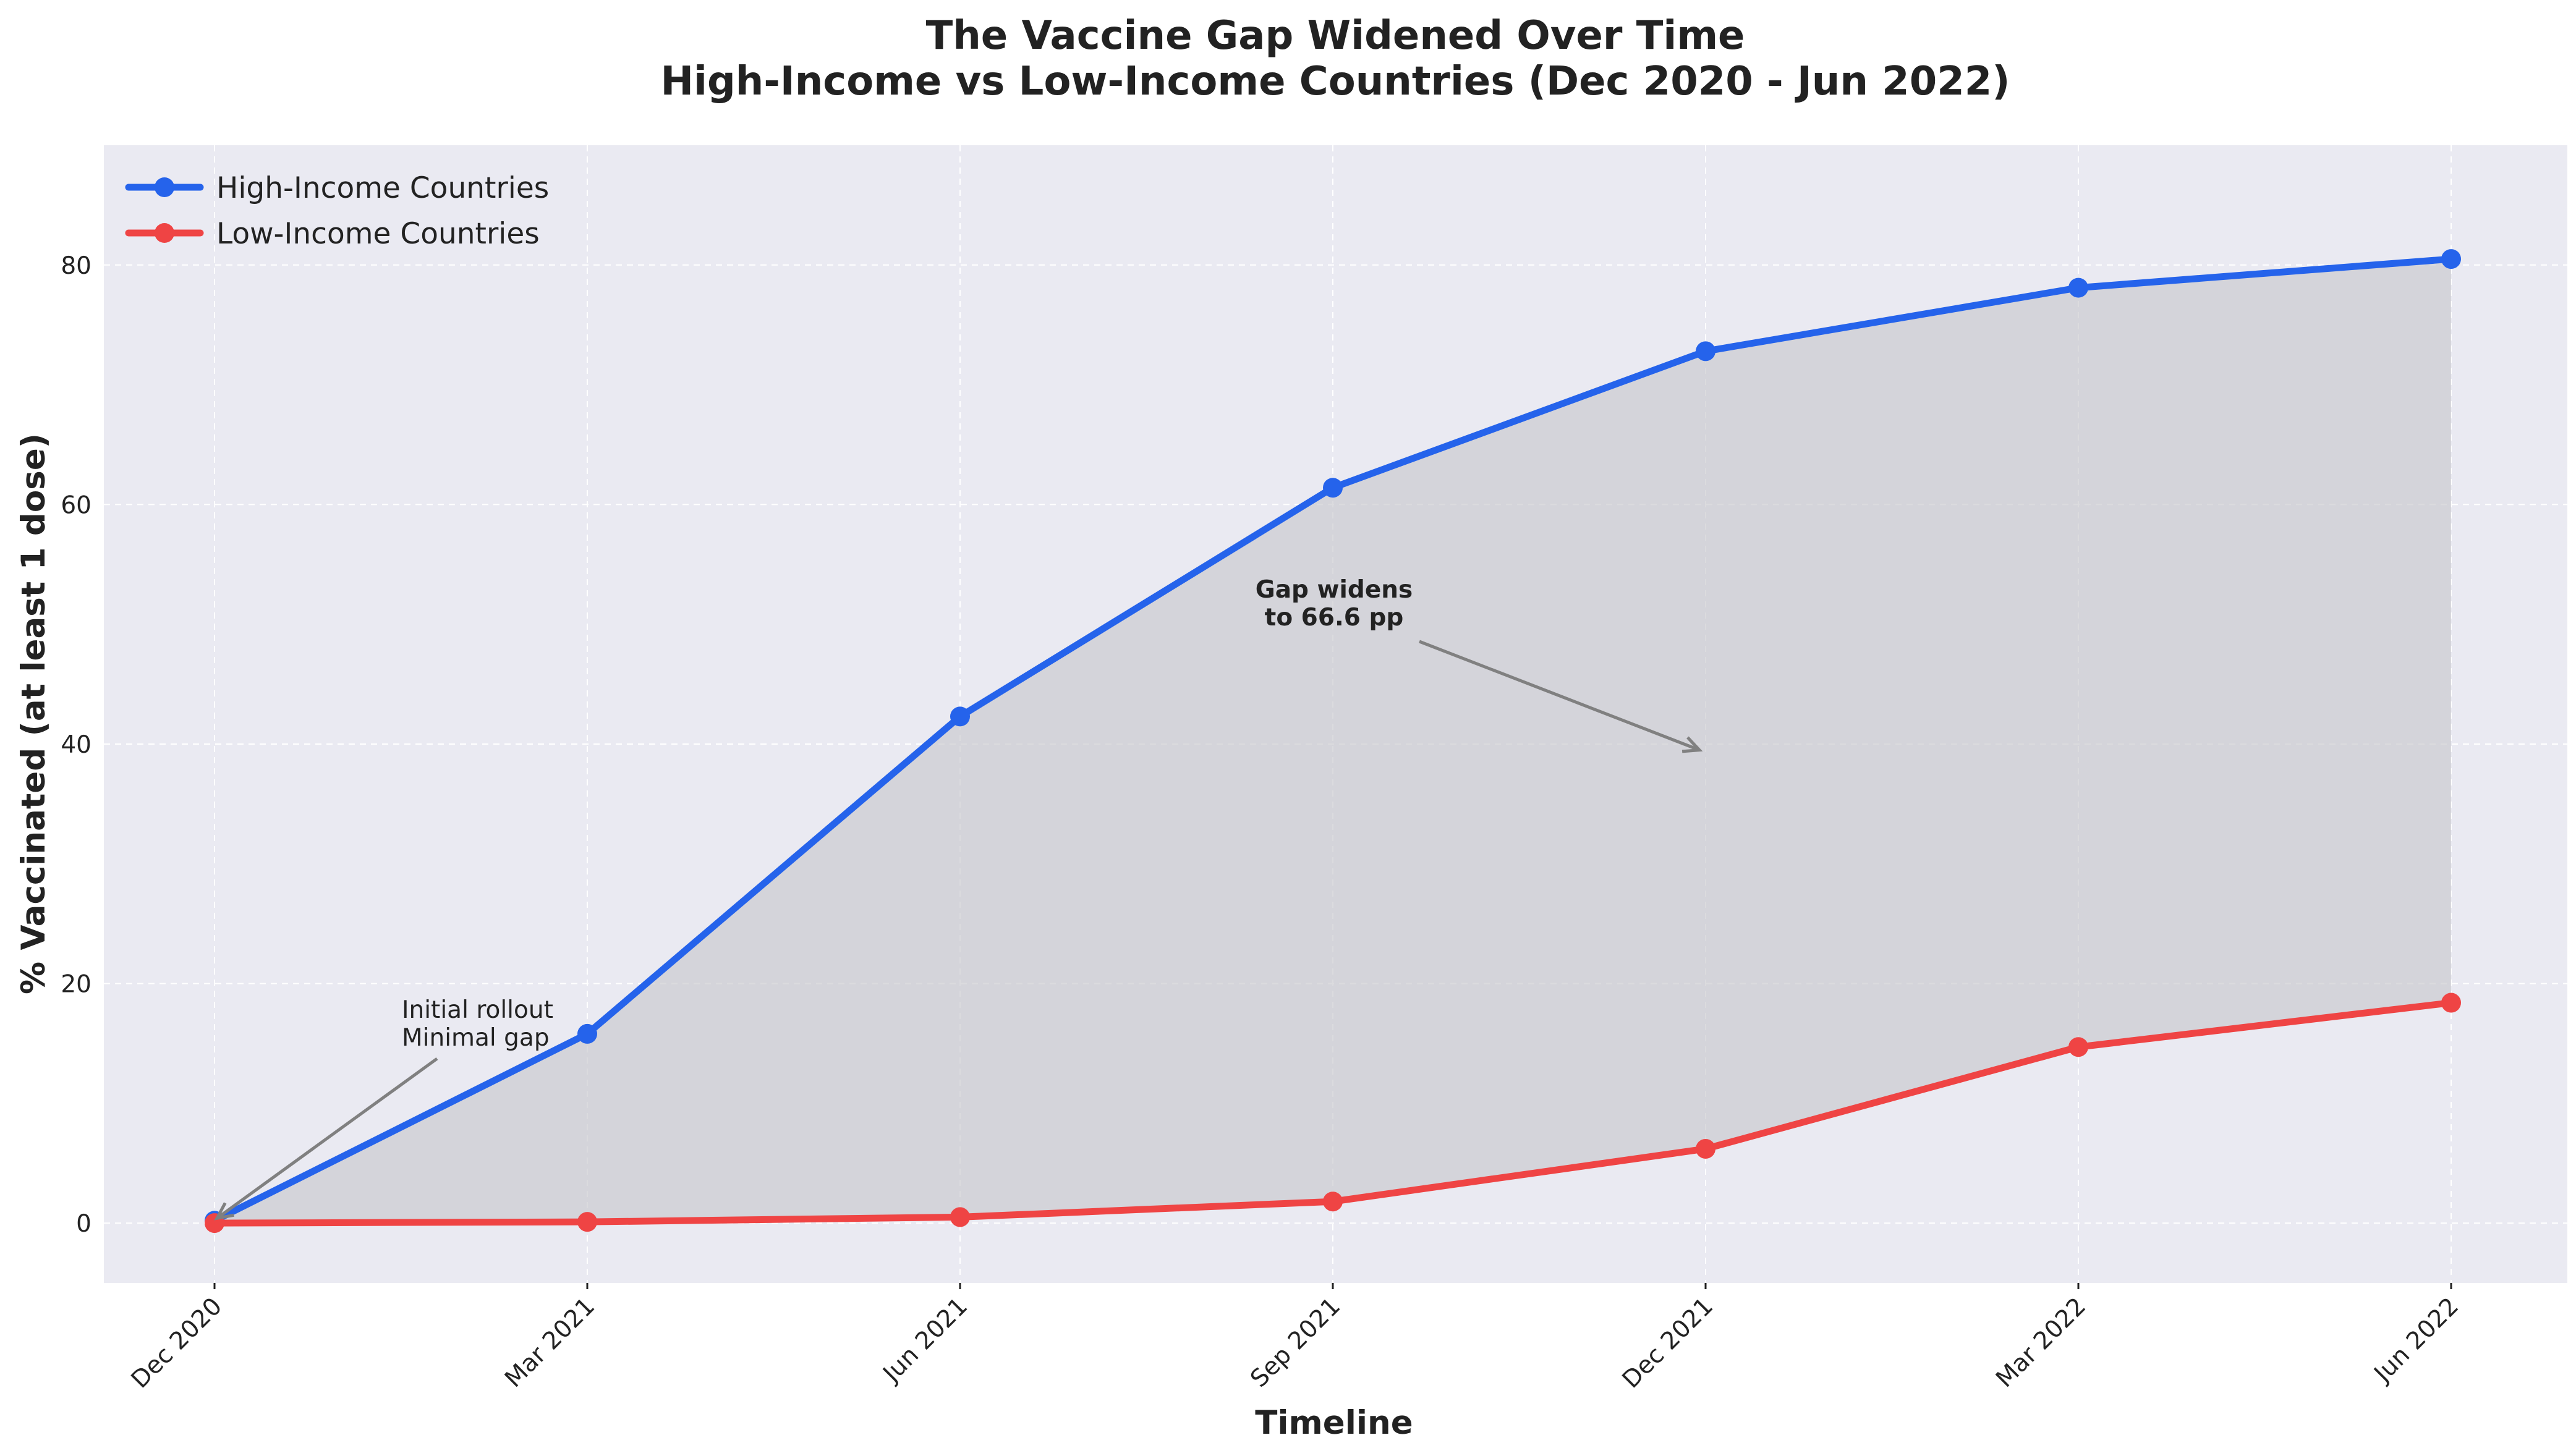  Describe the element at coordinates (1295, 1342) in the screenshot. I see `x-tick-label: Sep 2021` at that location.